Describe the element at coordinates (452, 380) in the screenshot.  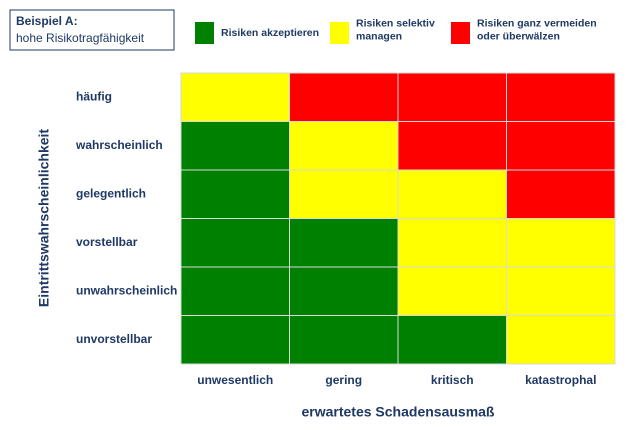
I see `column-label: kritisch` at that location.